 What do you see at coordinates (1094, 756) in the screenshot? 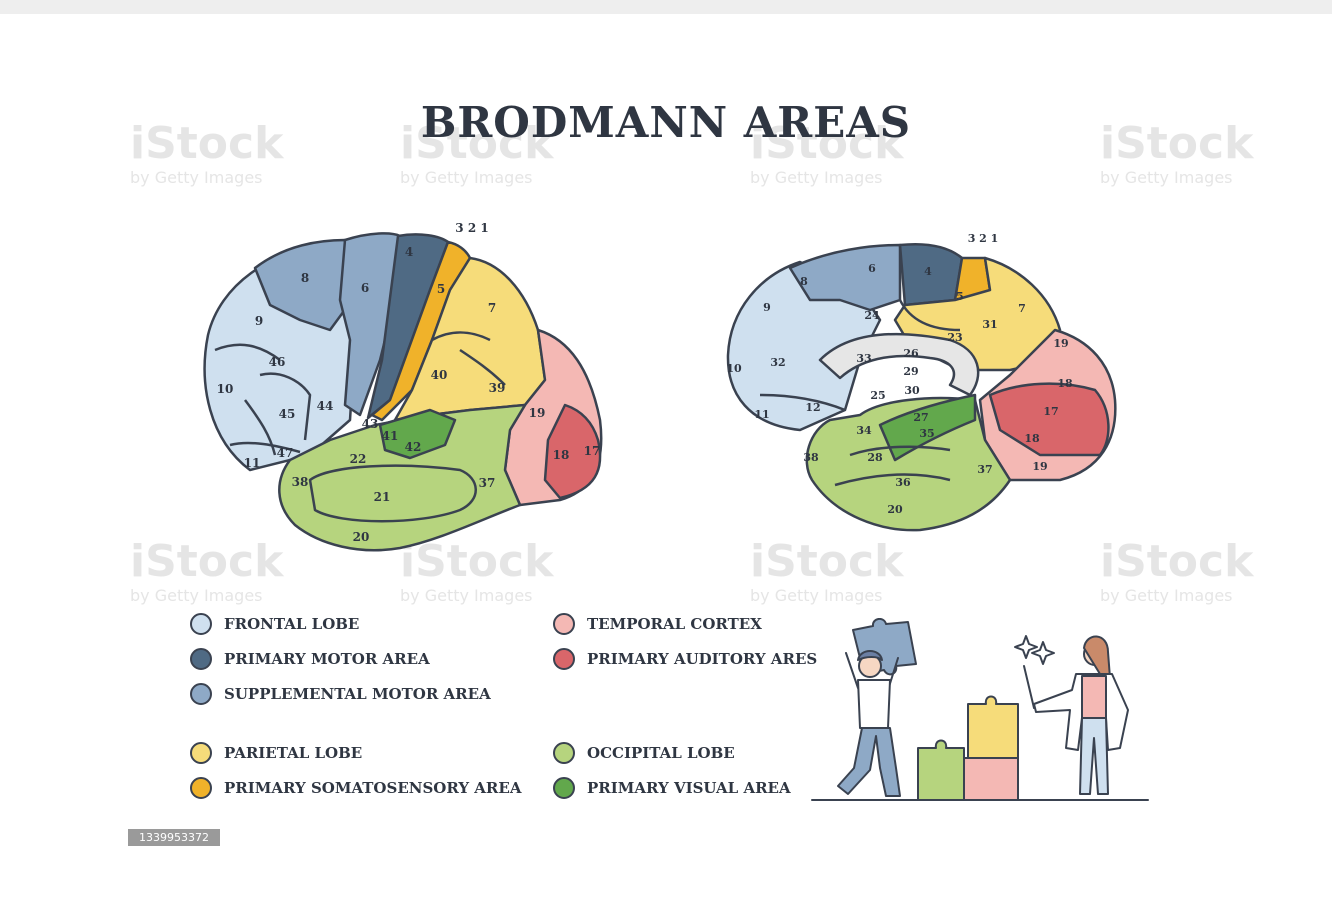
I see `woman-legs` at bounding box center [1094, 756].